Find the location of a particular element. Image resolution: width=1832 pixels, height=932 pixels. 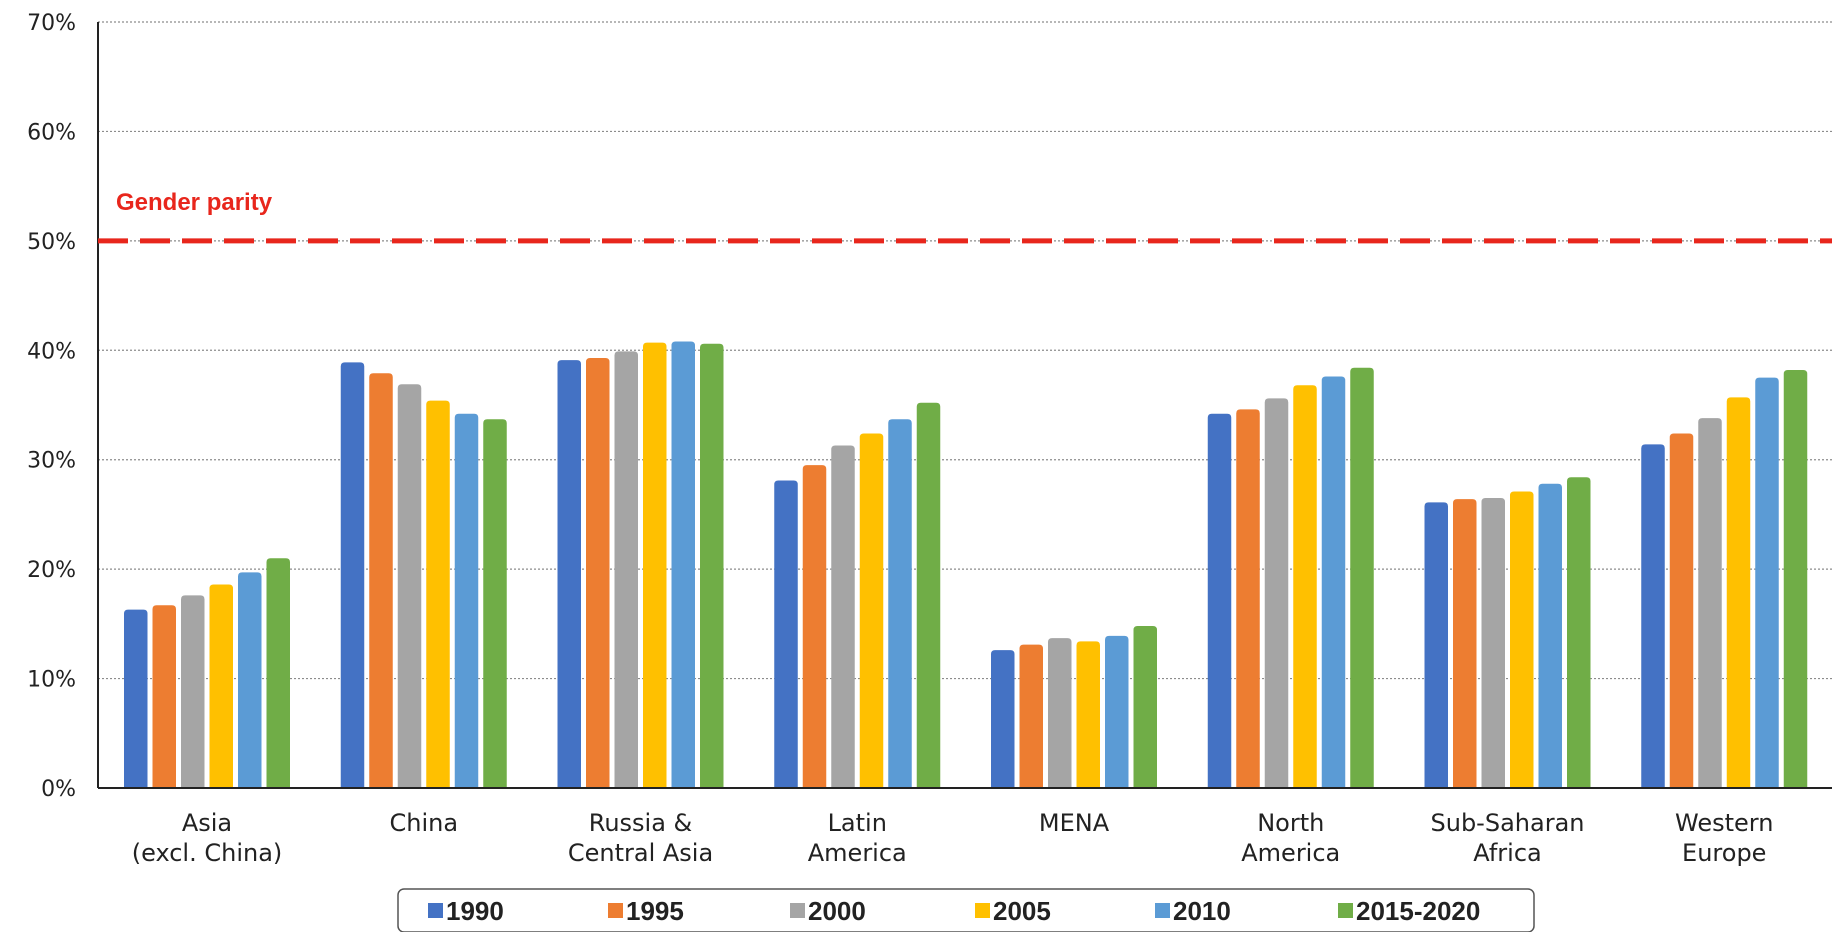

y-tick-label: 20% is located at coordinates (51, 570).